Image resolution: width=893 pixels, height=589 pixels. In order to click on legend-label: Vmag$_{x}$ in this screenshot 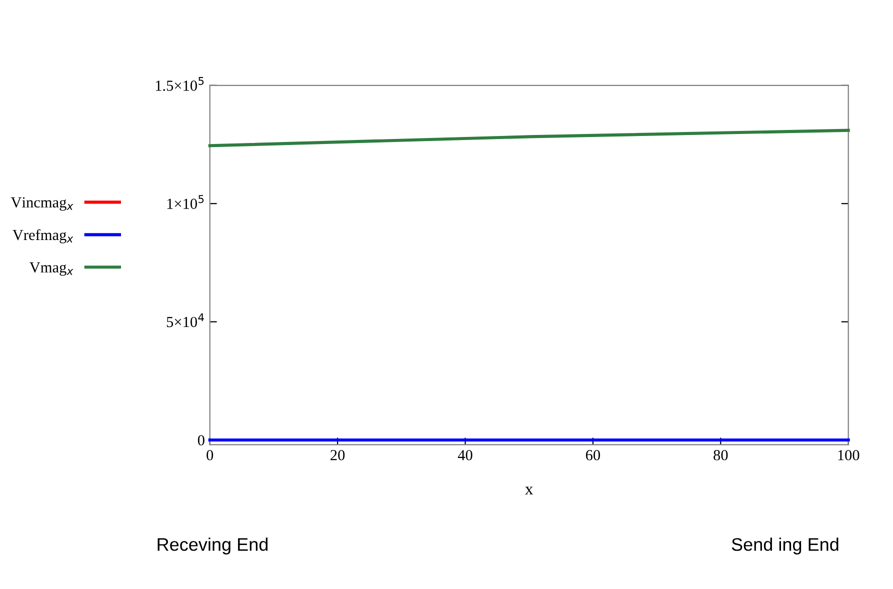, I will do `click(52, 269)`.